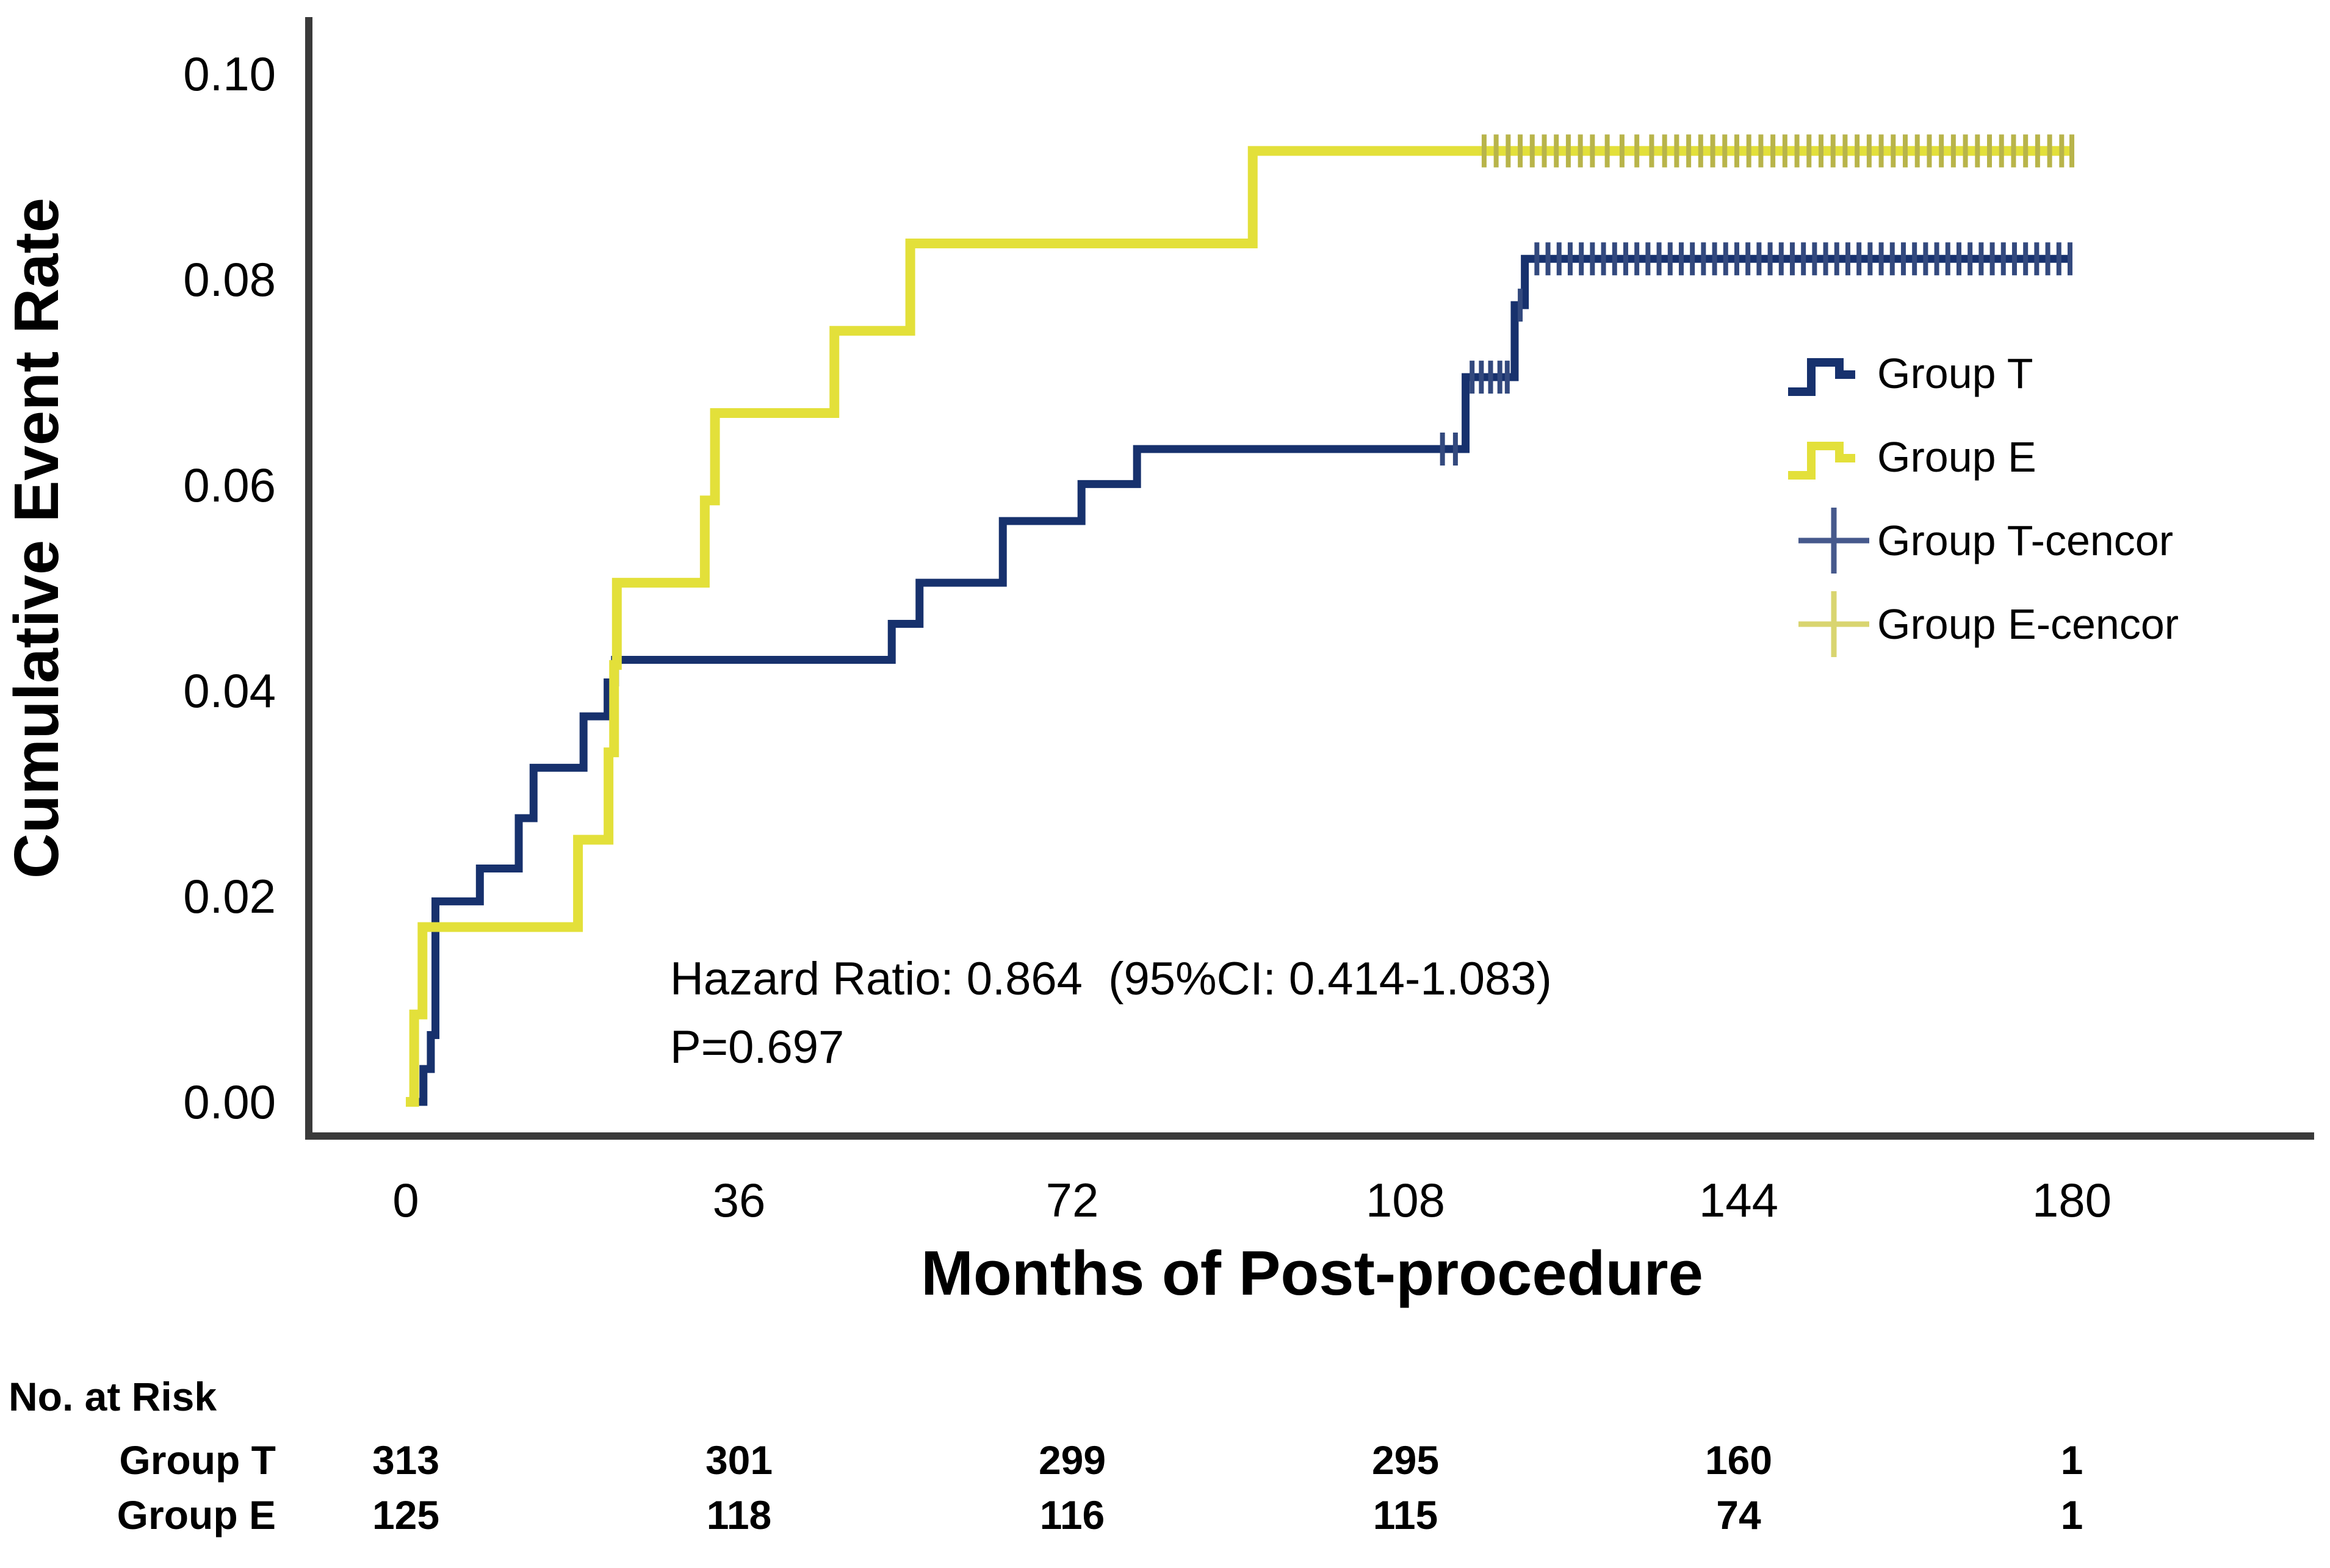  I want to click on legend-item-label: Group E-cencor, so click(2028, 624).